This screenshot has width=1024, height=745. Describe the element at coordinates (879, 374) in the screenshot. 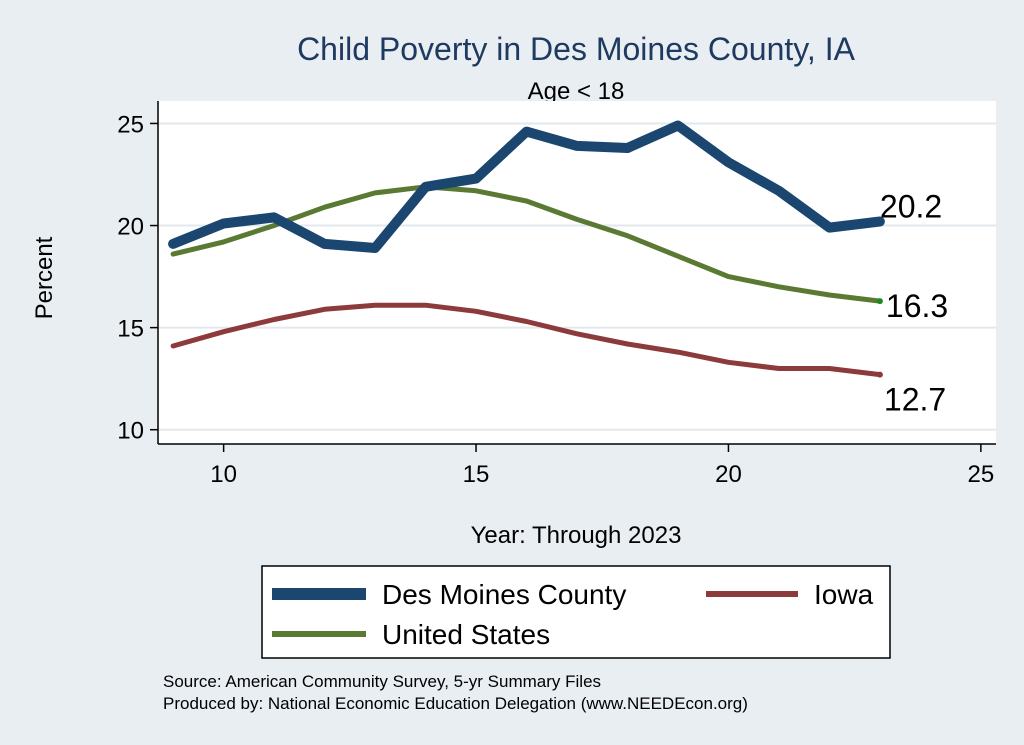

I see `end-point-iowa` at that location.